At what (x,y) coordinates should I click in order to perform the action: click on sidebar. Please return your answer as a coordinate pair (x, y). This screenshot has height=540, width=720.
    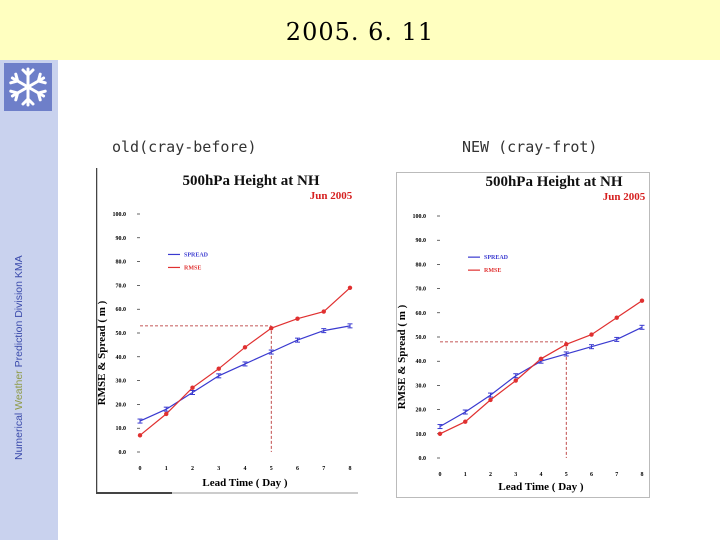
    Looking at the image, I should click on (29, 300).